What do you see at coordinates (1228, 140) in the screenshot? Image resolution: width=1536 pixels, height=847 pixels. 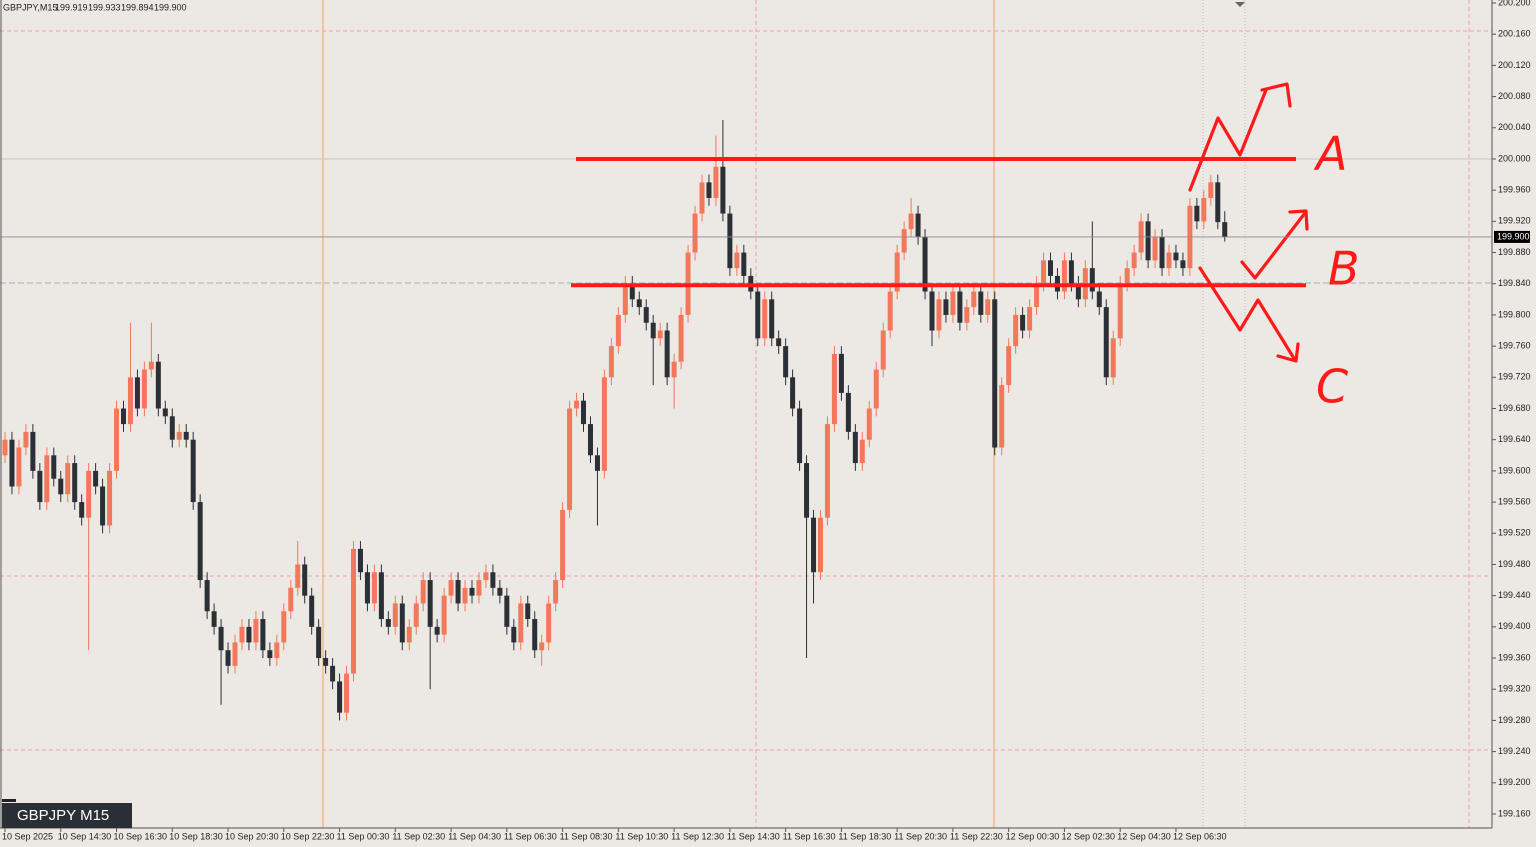 I see `arrow-up` at bounding box center [1228, 140].